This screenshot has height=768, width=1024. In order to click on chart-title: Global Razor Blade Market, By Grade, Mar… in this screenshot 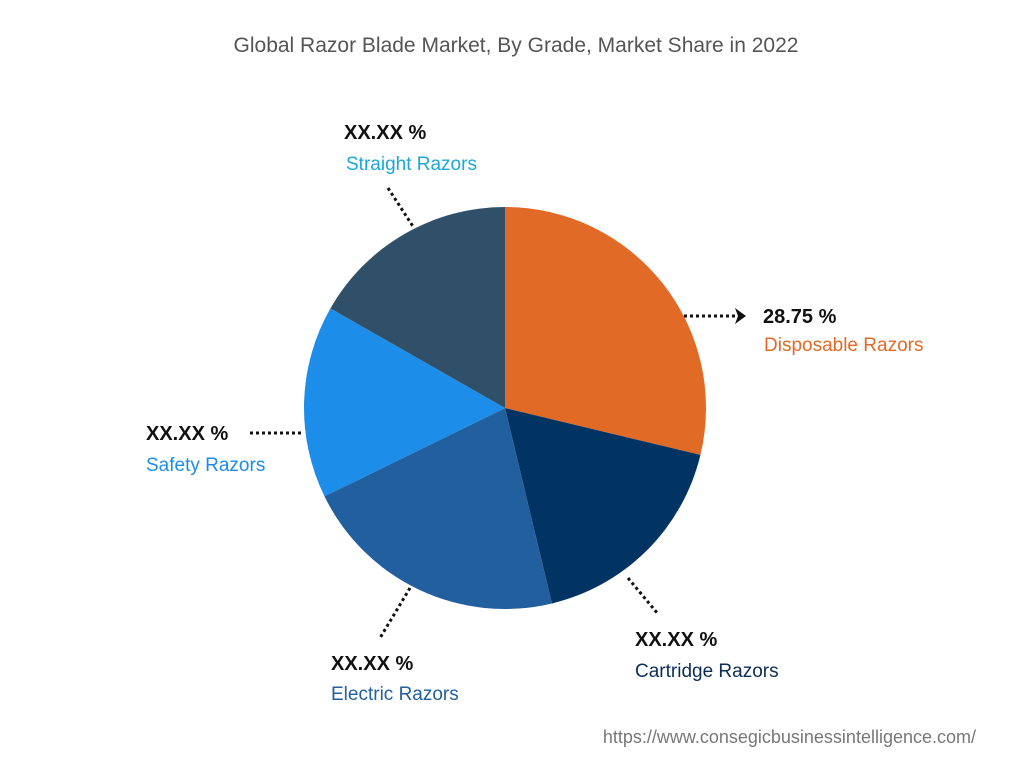, I will do `click(516, 45)`.